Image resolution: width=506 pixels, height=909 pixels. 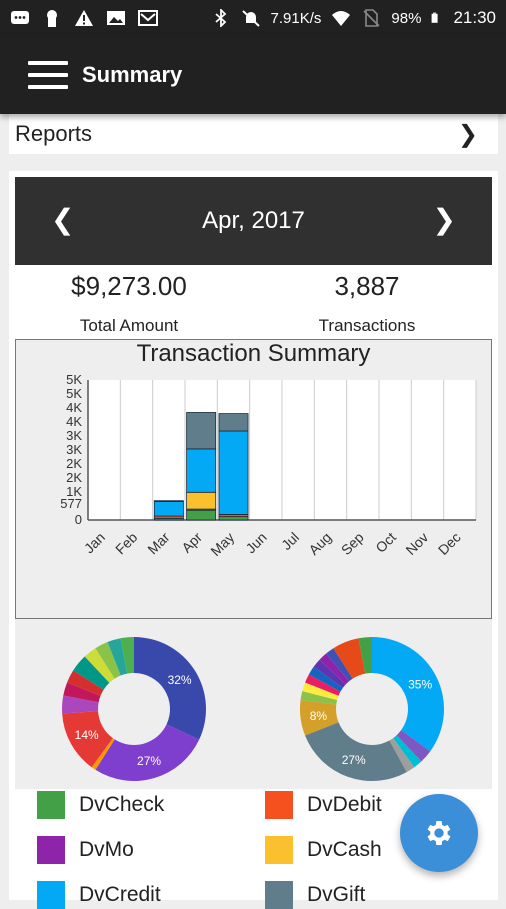 I want to click on keyhole-icon, so click(x=52, y=18).